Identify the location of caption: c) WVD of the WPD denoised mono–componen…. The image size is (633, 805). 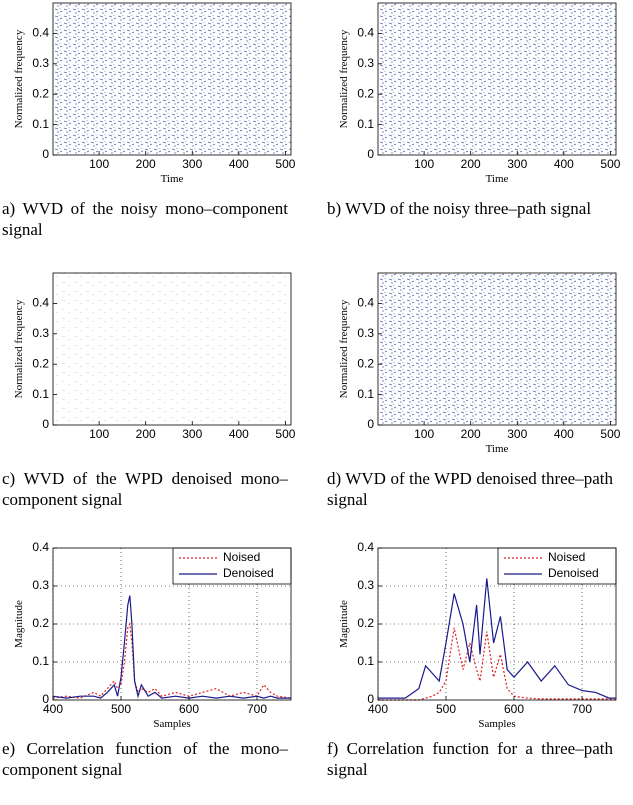
(145, 489).